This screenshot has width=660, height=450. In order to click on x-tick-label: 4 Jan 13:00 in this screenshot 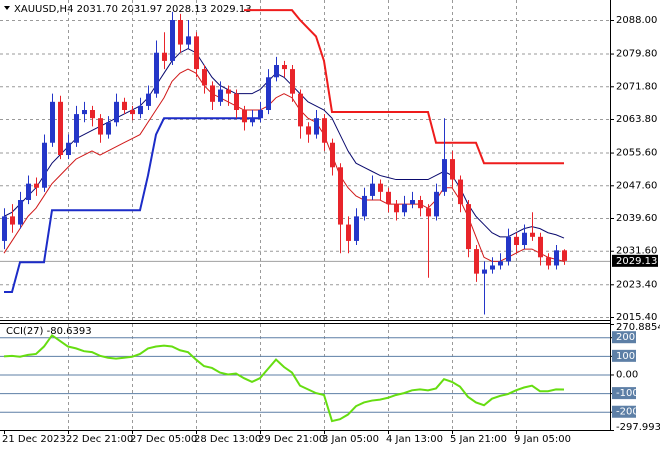, I will do `click(414, 439)`.